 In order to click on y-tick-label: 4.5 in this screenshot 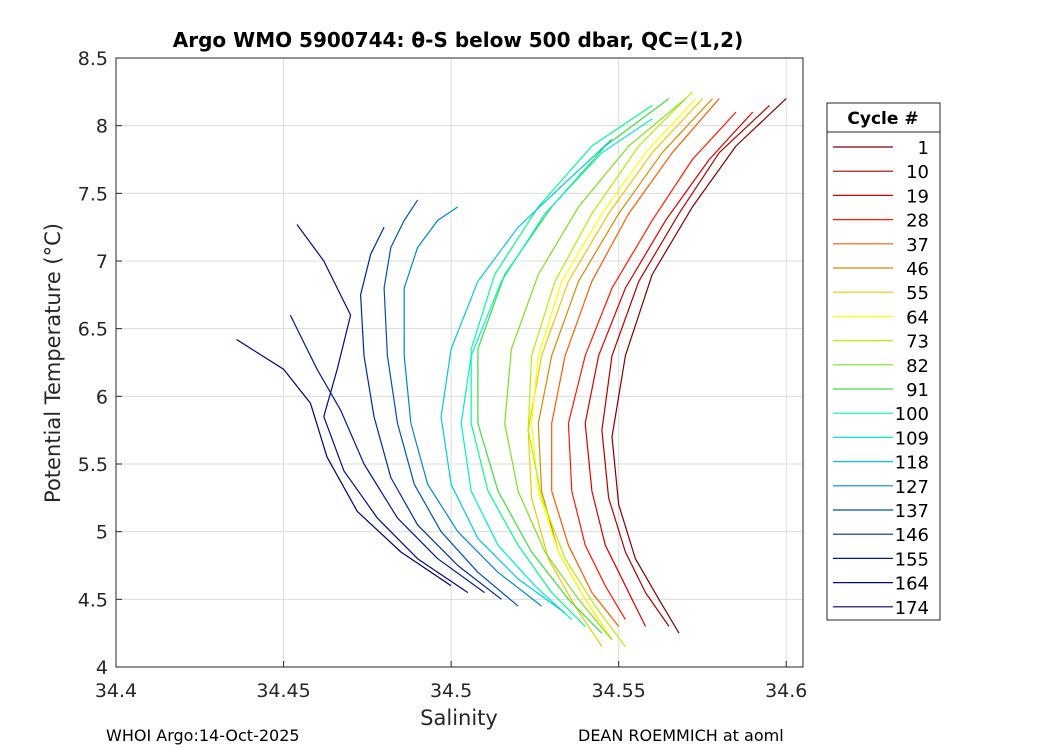, I will do `click(93, 600)`.